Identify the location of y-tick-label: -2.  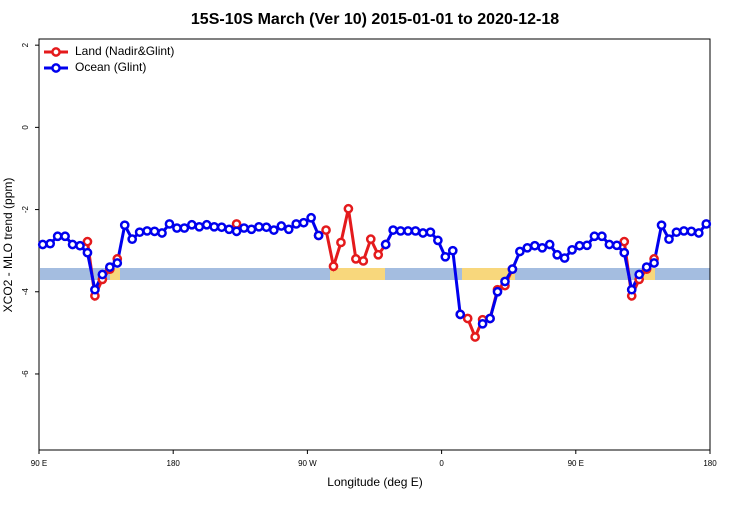
(25, 209).